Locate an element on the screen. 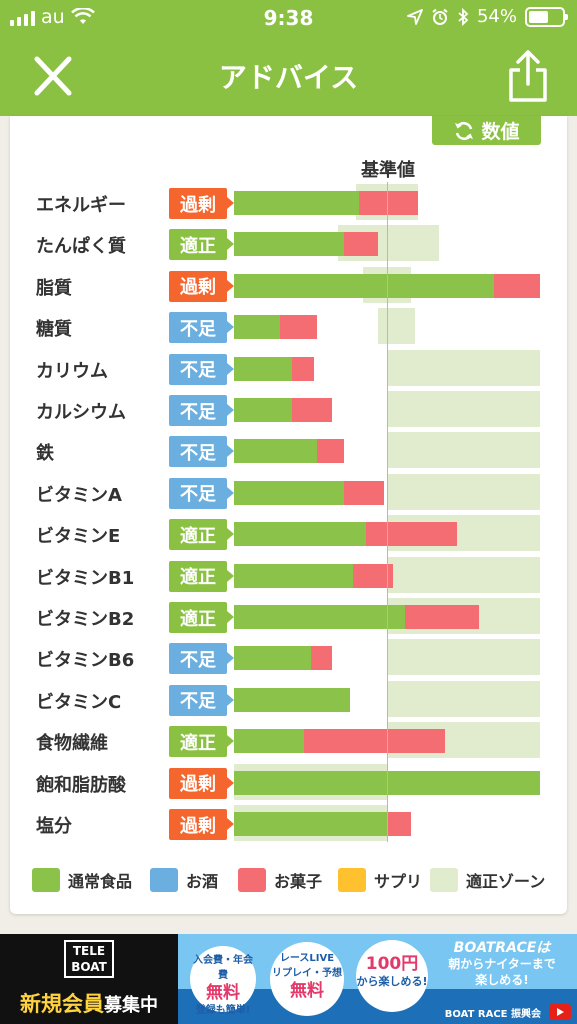 The width and height of the screenshot is (577, 1024). nutrient-row: たんぱく質 適正 is located at coordinates (288, 244).